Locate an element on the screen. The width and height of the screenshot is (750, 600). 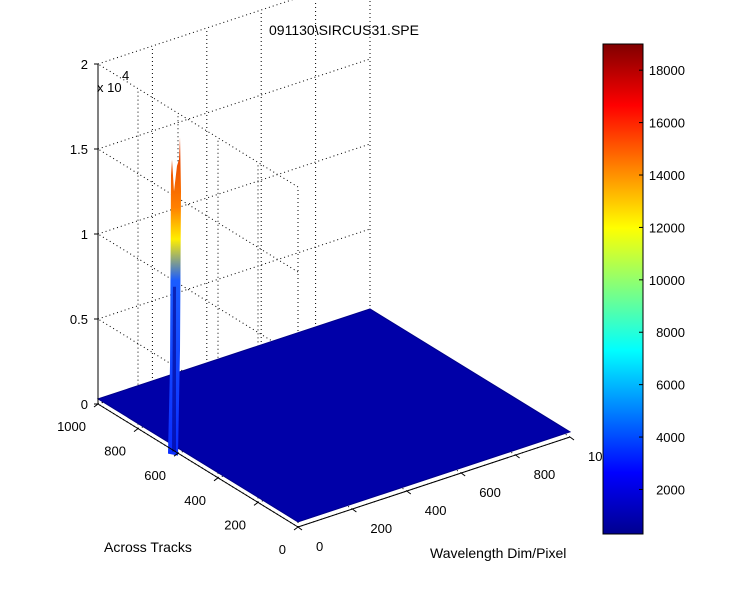
z-tick-label: 0.5 is located at coordinates (79, 319).